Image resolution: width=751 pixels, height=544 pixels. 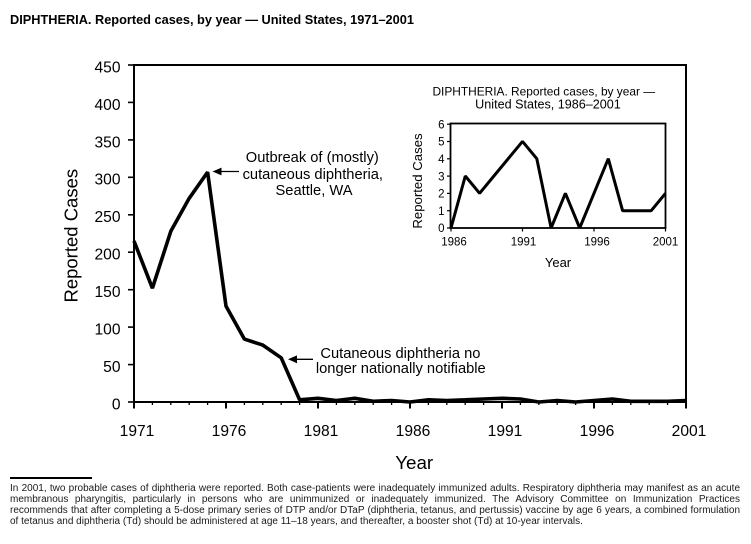 I want to click on svg-text: 2, so click(x=441, y=195).